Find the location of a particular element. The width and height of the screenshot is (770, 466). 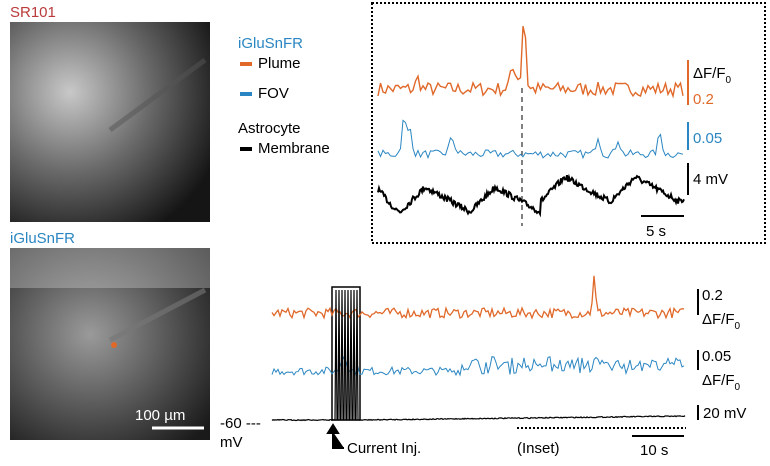

legend-label: Plume is located at coordinates (279, 63).